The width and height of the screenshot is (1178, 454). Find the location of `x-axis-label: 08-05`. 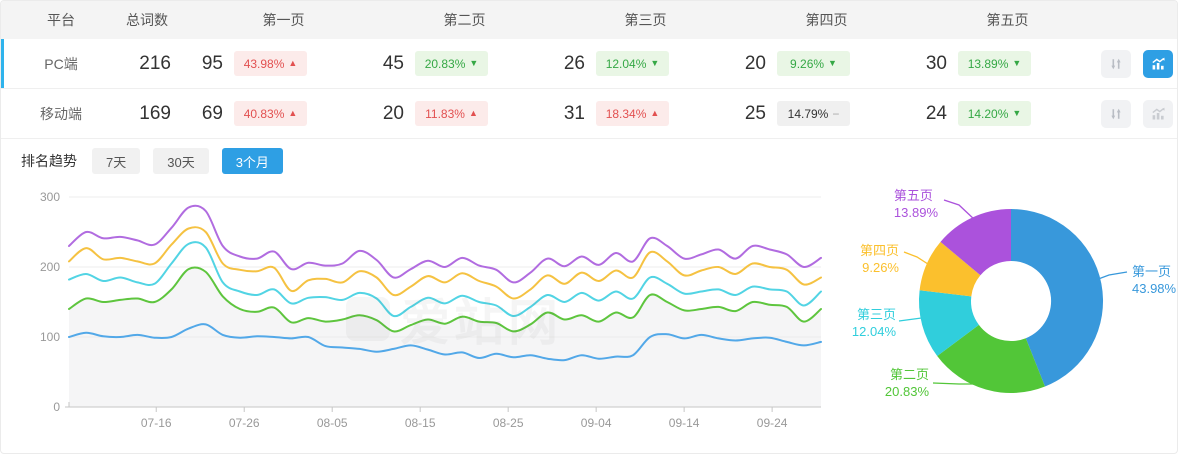

x-axis-label: 08-05 is located at coordinates (332, 423).